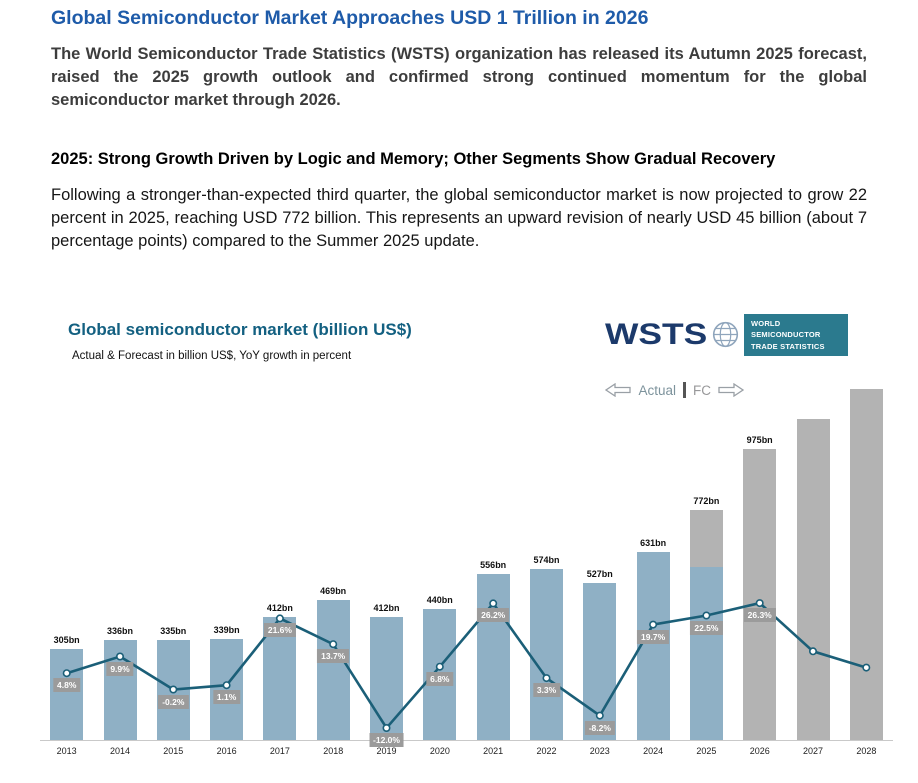 This screenshot has height=783, width=918. What do you see at coordinates (280, 678) in the screenshot?
I see `bar-2017` at bounding box center [280, 678].